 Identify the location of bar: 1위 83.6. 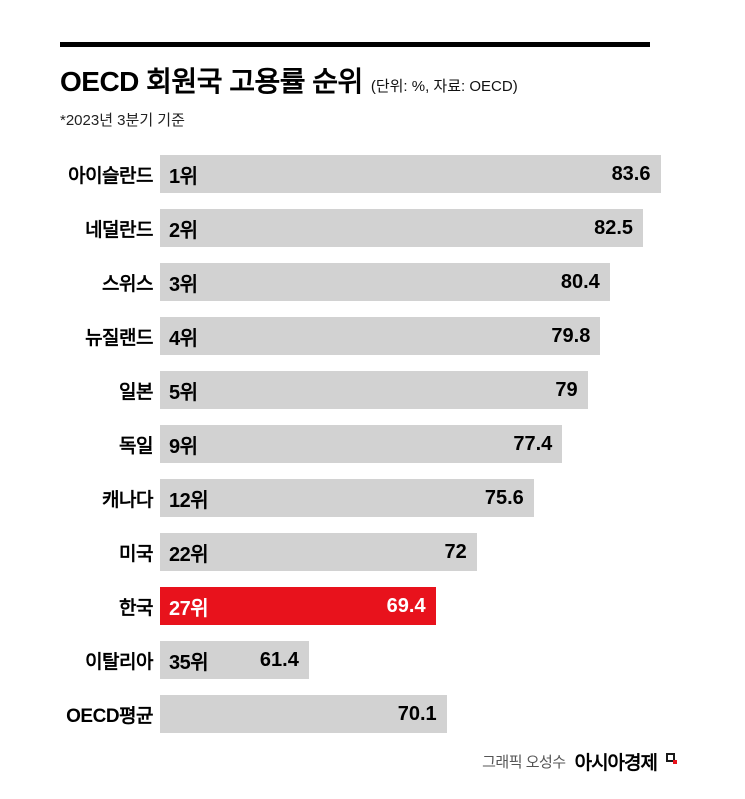
(410, 174).